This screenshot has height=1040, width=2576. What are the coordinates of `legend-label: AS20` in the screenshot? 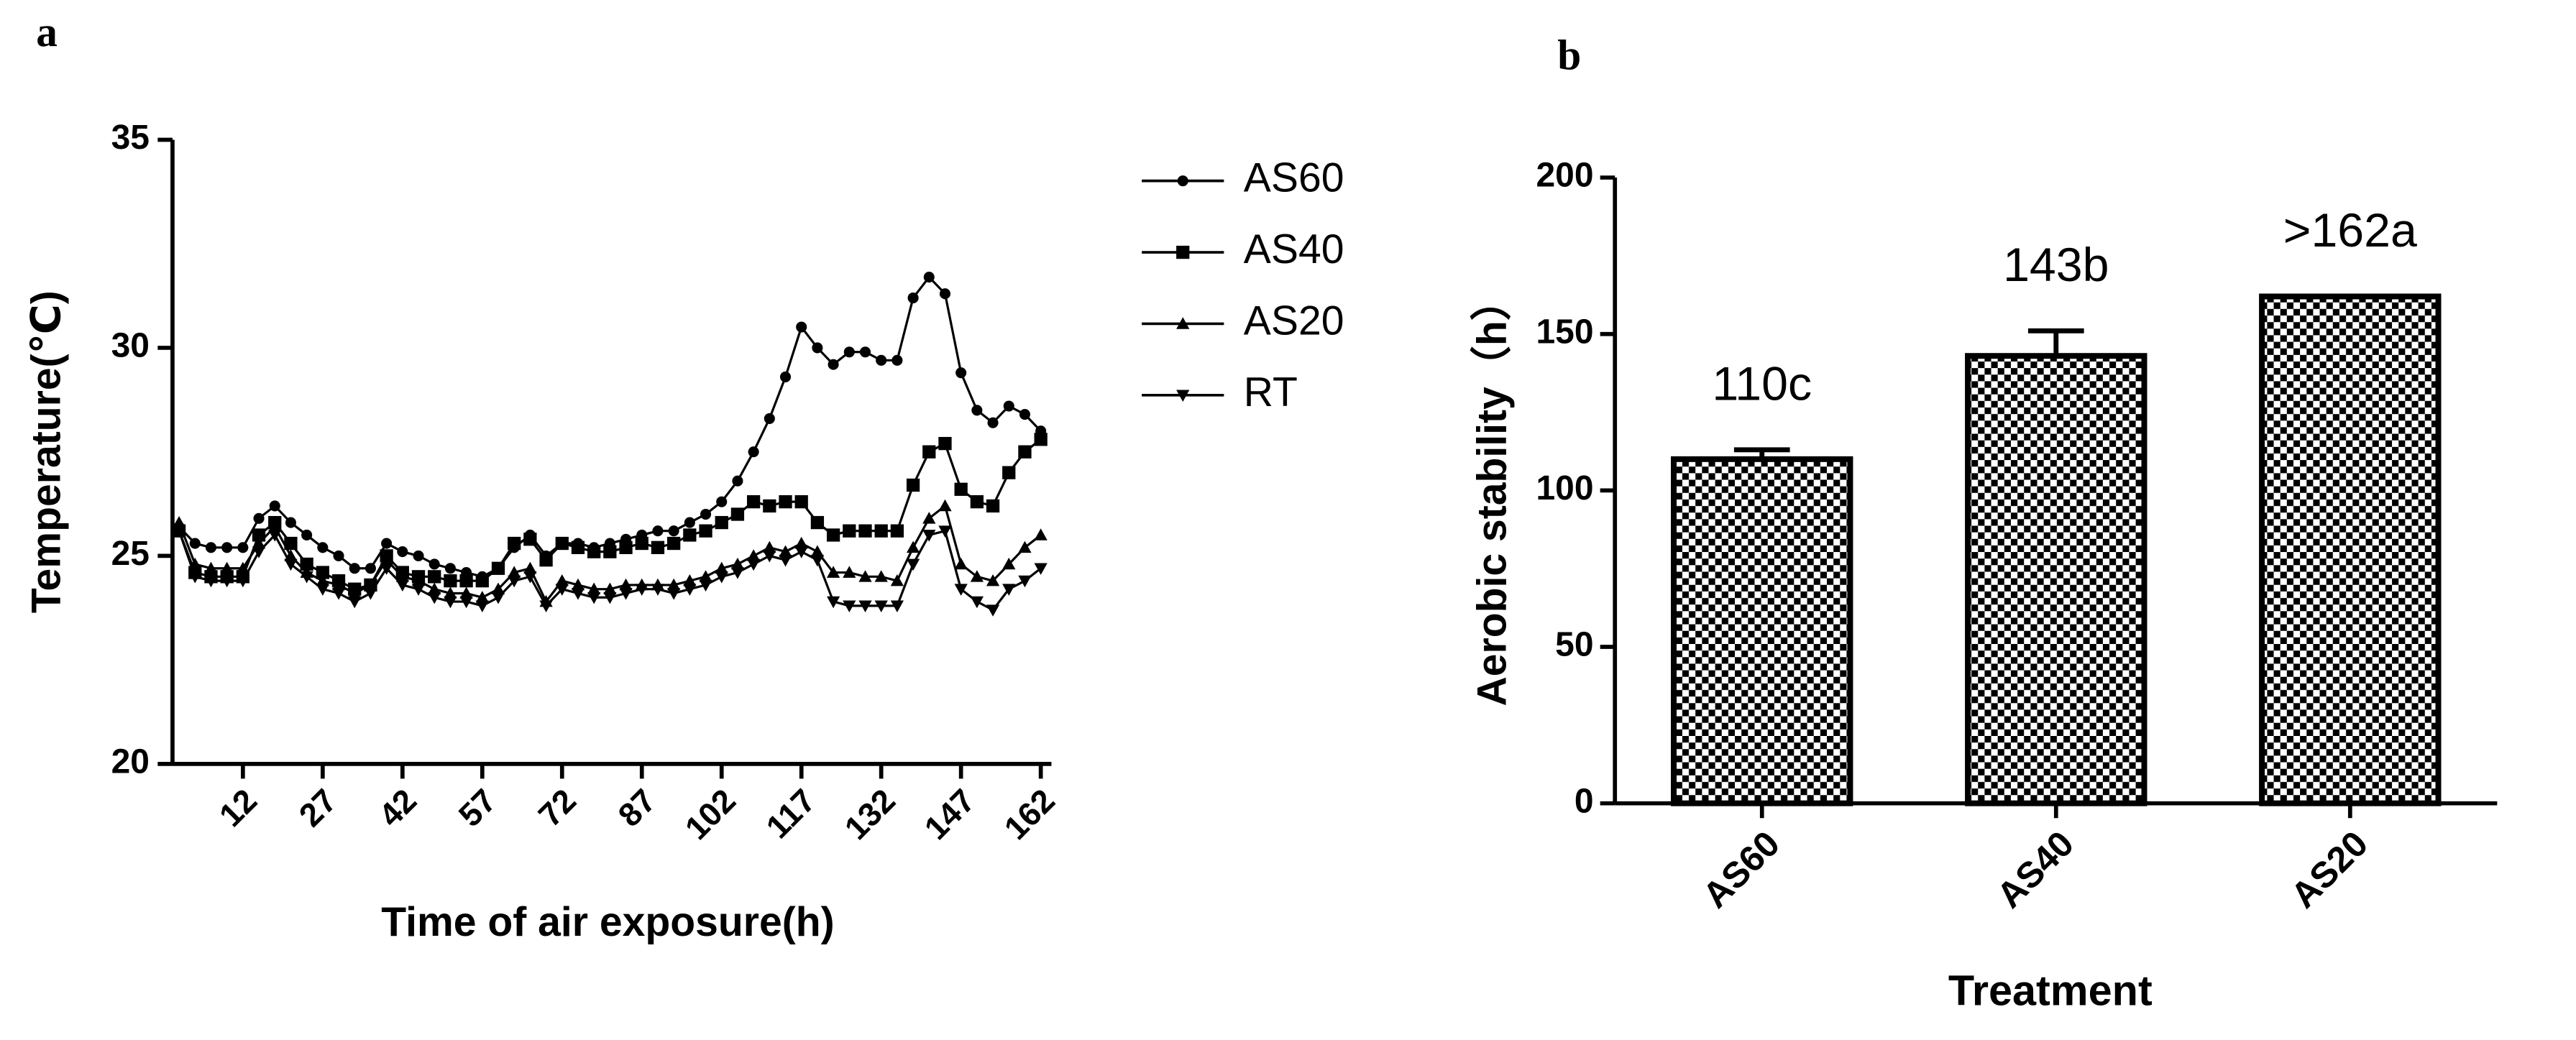 It's located at (1294, 321).